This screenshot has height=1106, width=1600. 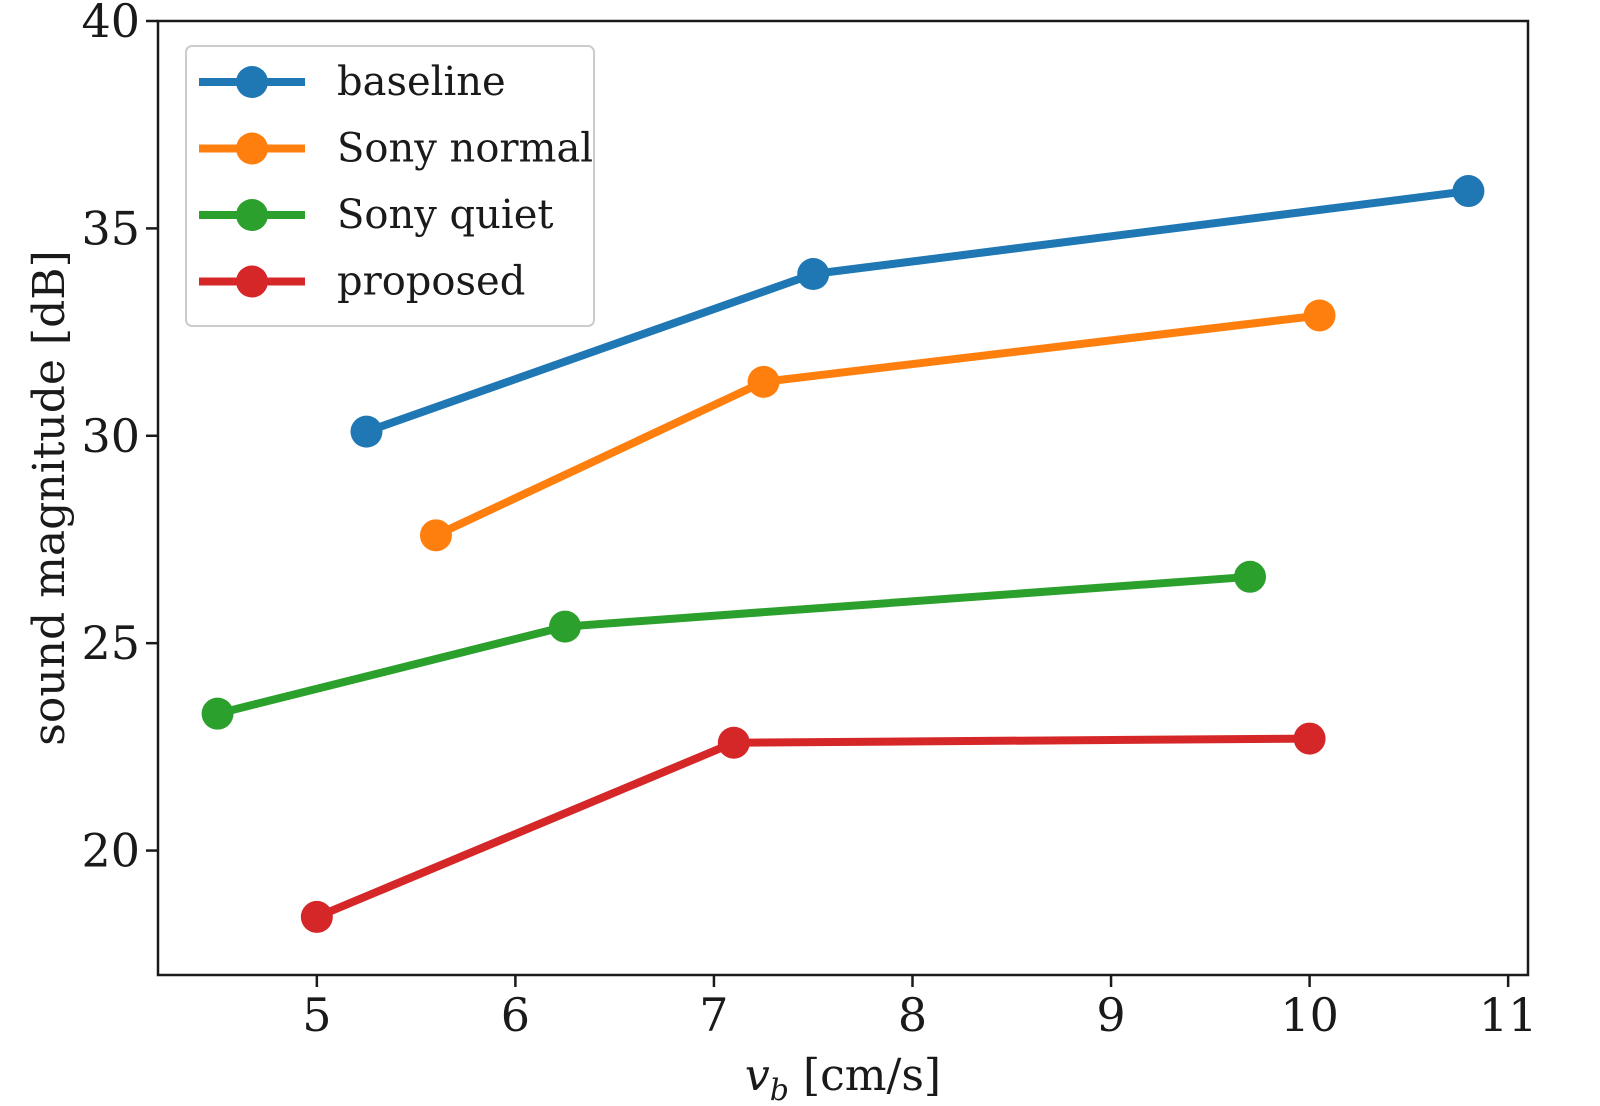 I want to click on y-tick-label: 20, so click(x=110, y=851).